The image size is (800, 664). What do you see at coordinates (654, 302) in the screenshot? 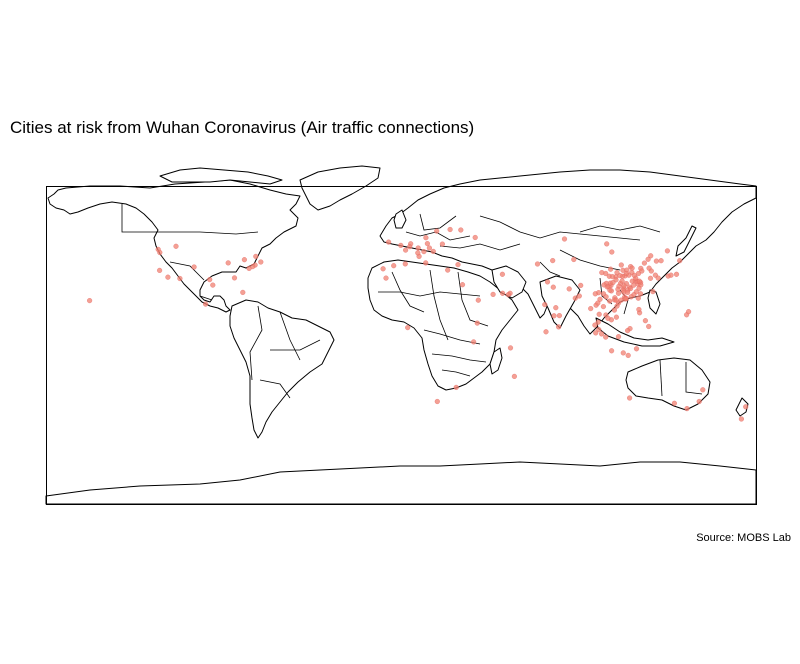
I see `landmass-philippines` at bounding box center [654, 302].